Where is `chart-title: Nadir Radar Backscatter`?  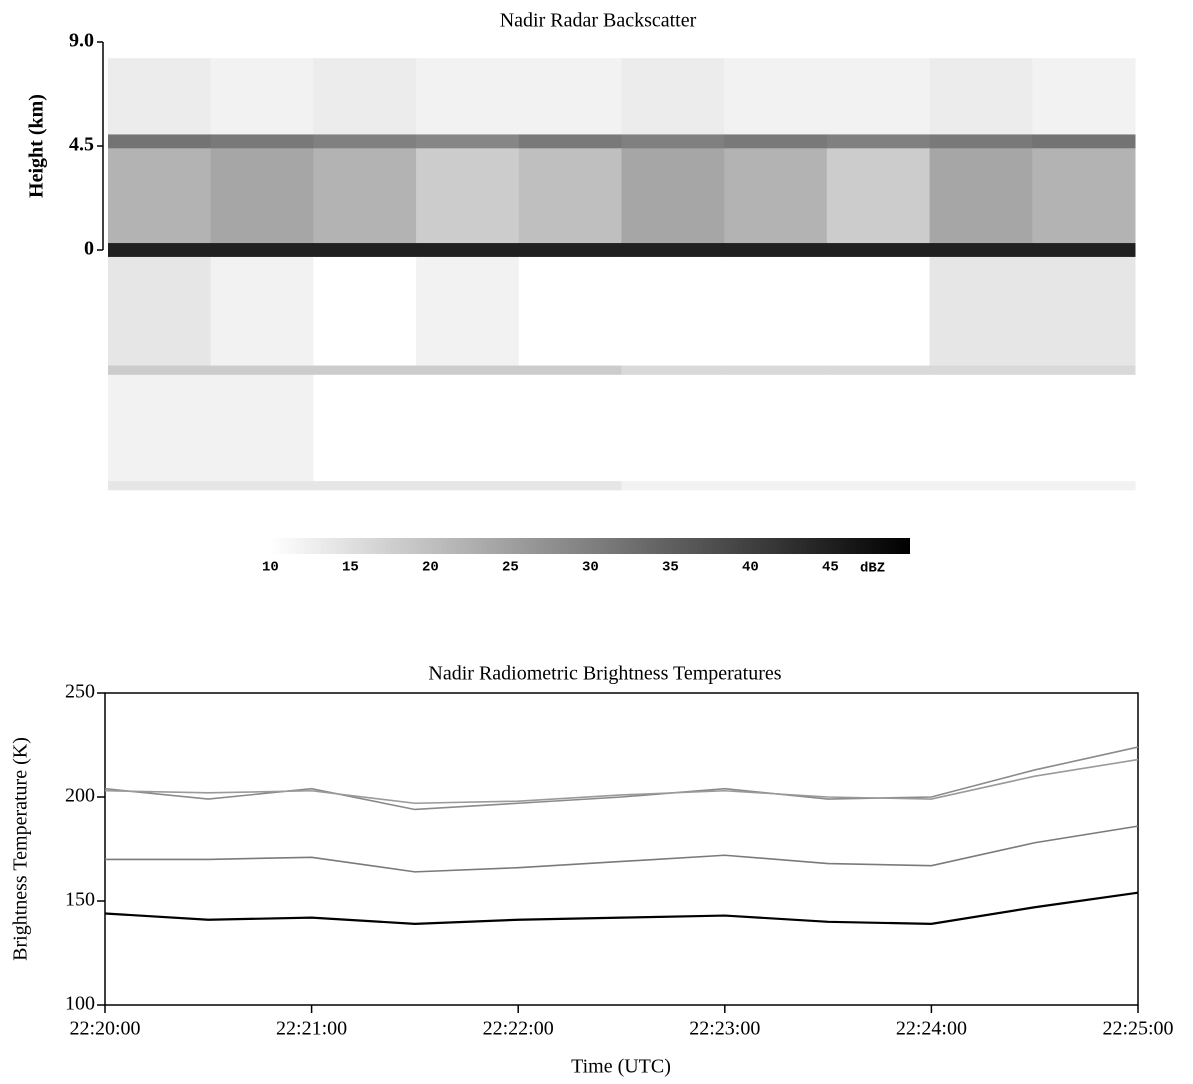 chart-title: Nadir Radar Backscatter is located at coordinates (598, 21).